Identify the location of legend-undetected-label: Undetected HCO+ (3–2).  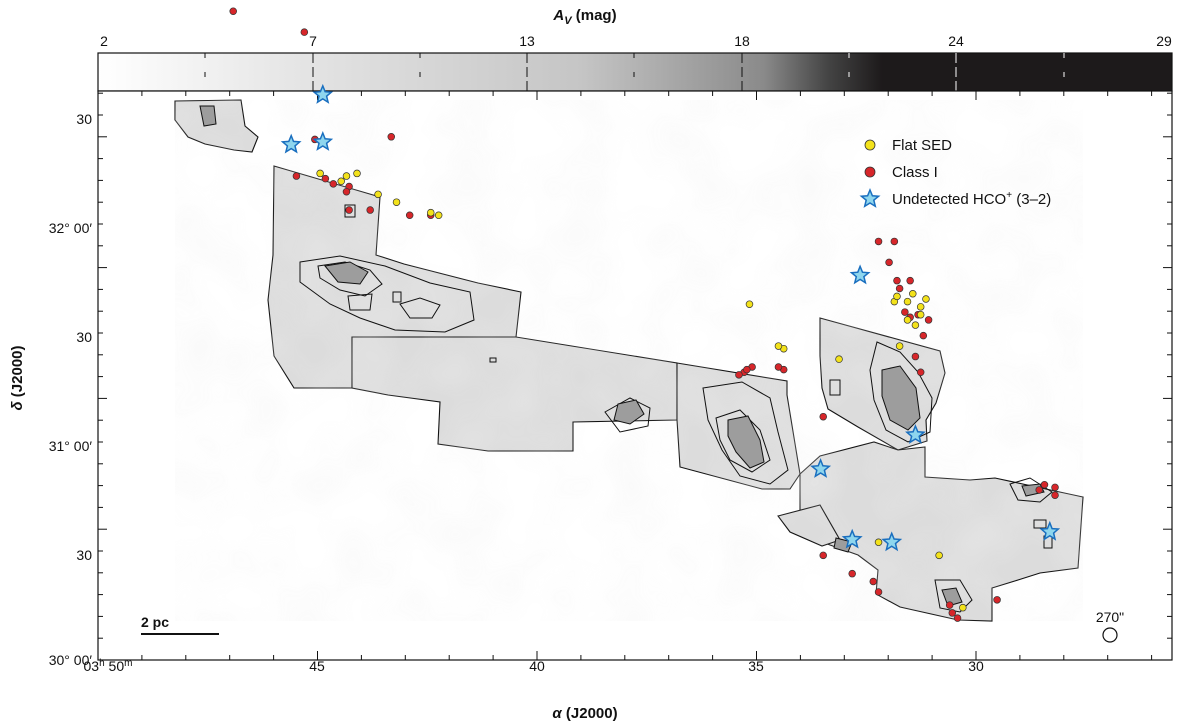
(971, 199).